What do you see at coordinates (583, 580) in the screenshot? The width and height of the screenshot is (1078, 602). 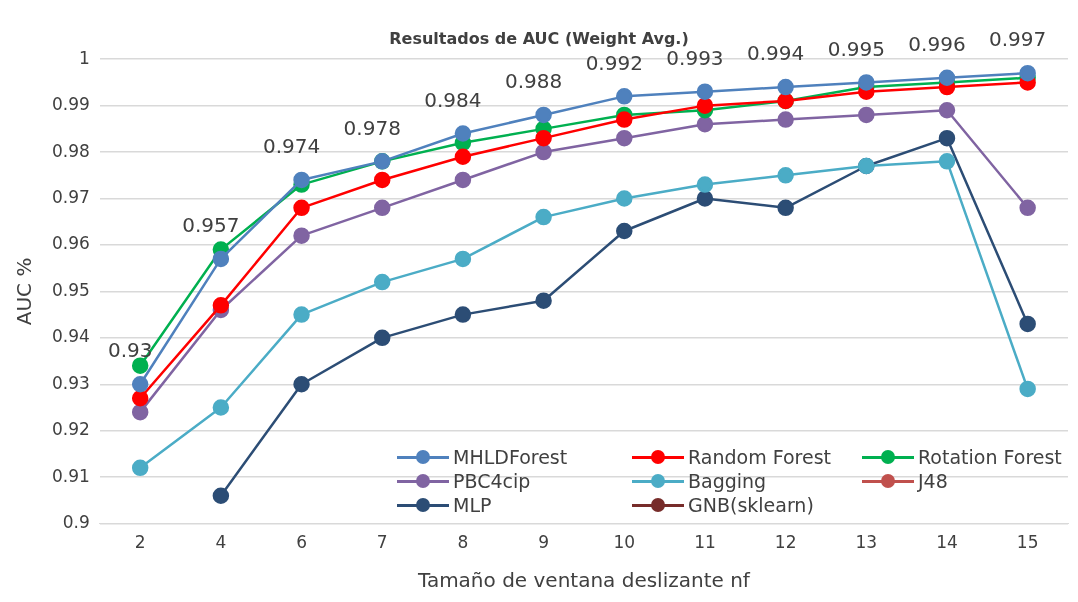 I see `x-axis-title: Tamaño de ventana deslizante nf` at bounding box center [583, 580].